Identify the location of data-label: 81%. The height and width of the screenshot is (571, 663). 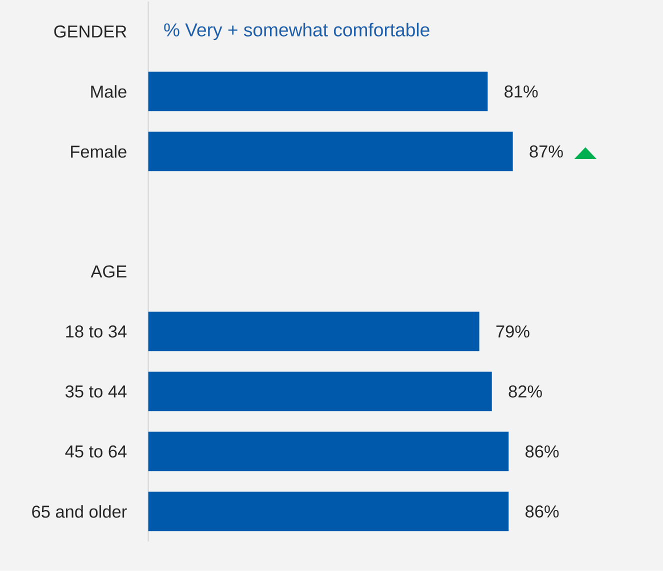
(521, 91).